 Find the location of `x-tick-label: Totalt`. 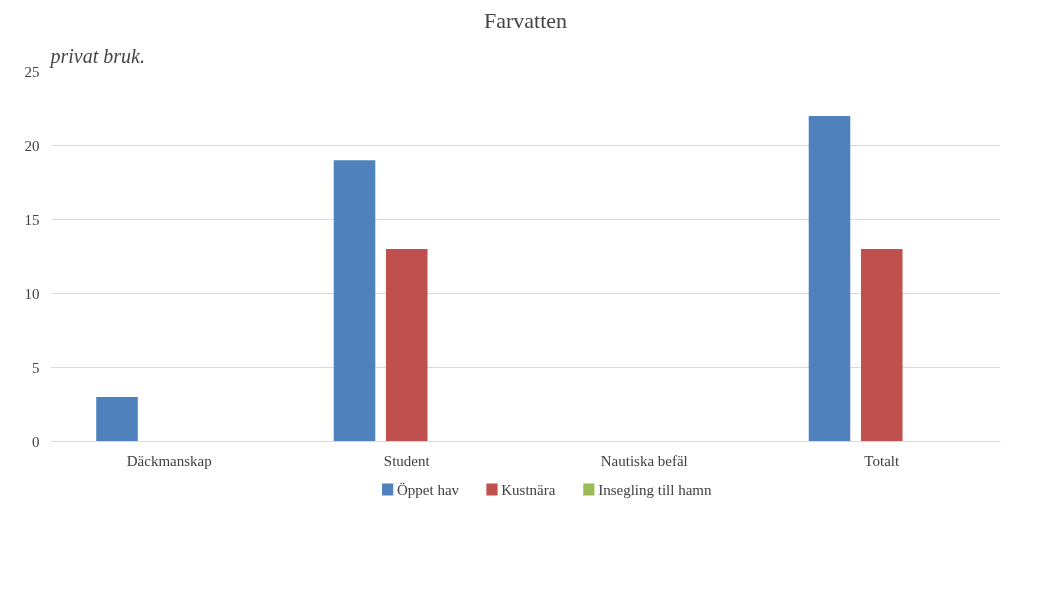

x-tick-label: Totalt is located at coordinates (882, 460).